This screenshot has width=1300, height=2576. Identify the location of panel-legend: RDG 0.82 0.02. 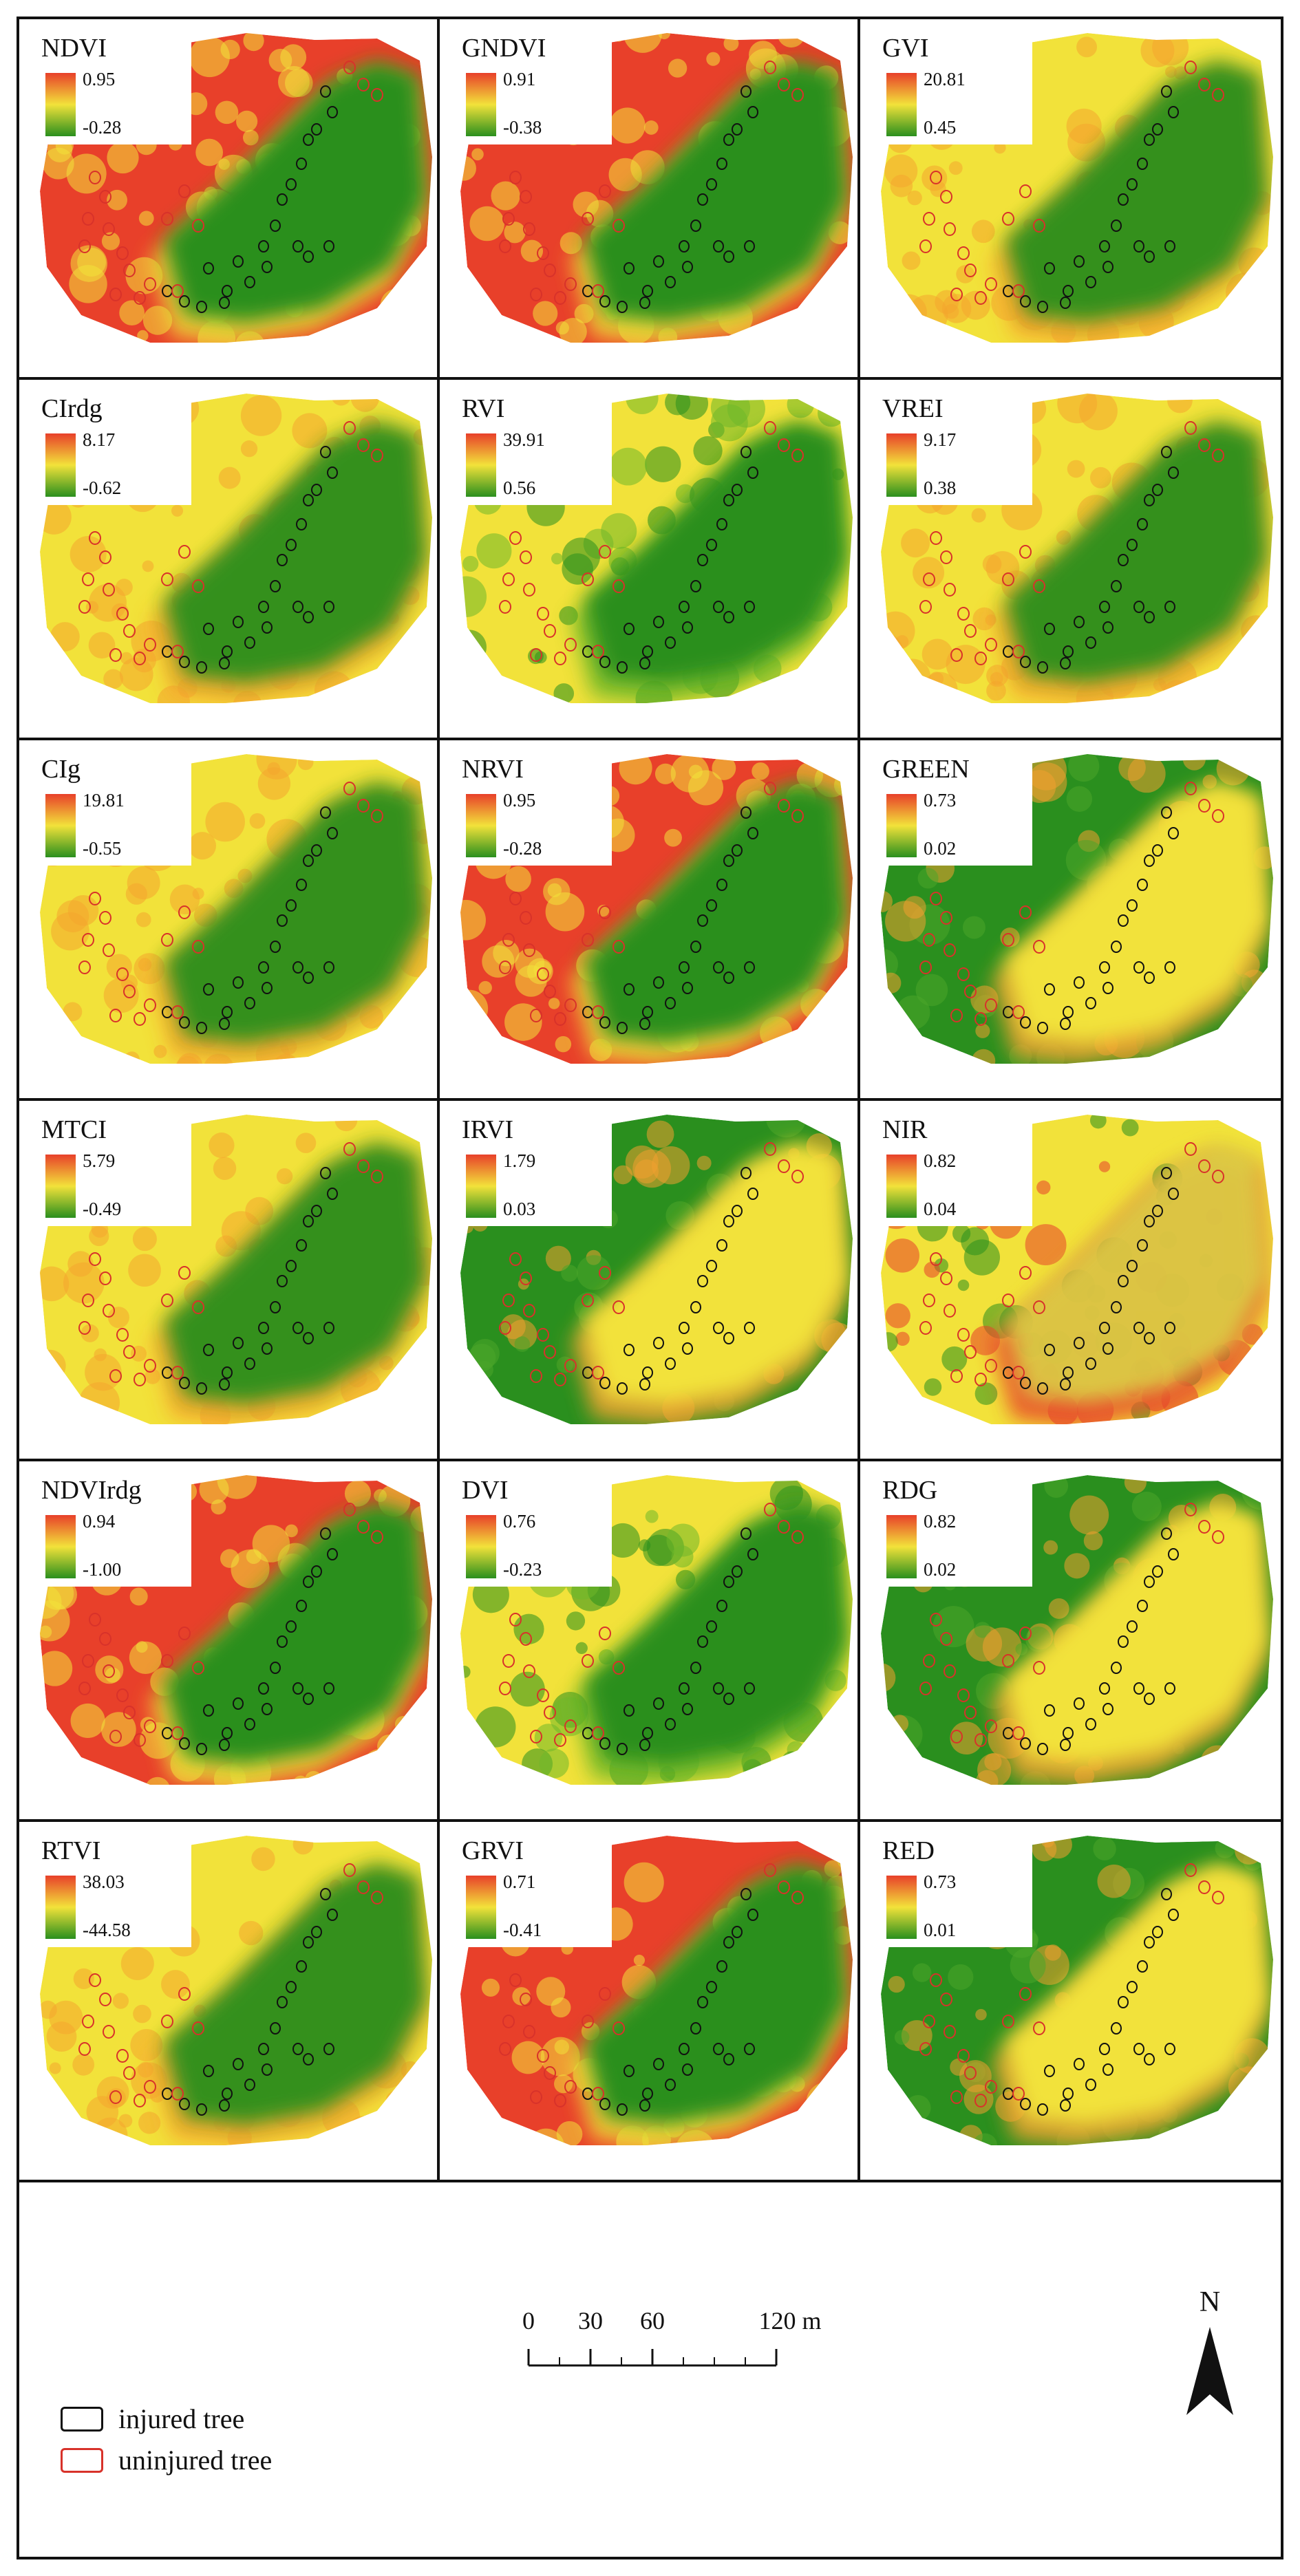
(952, 1529).